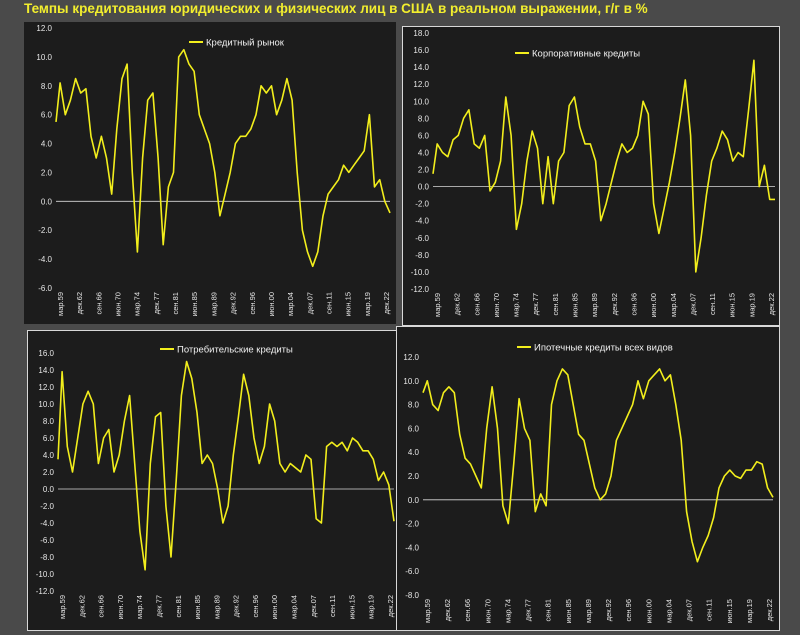 The height and width of the screenshot is (635, 800). Describe the element at coordinates (245, 43) in the screenshot. I see `legend-label: Кредитный рынок` at that location.